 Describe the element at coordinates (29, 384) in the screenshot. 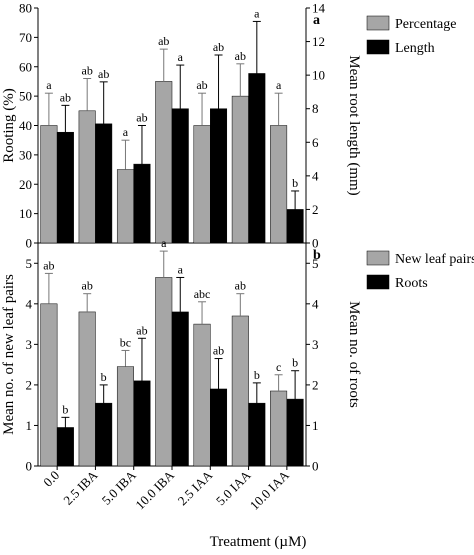

I see `y-tick-label: 2` at that location.